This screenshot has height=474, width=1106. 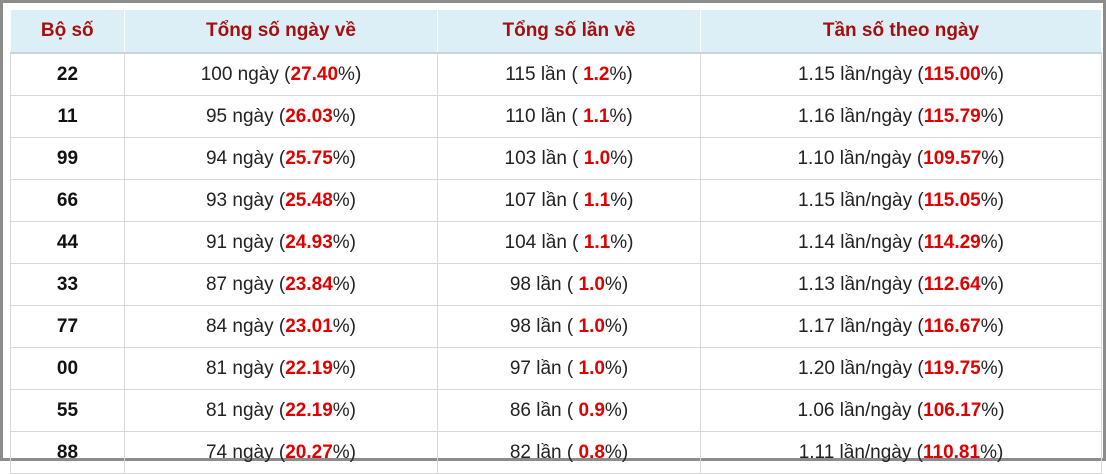 I want to click on stat-cell: 93 ngày (25.48%), so click(x=281, y=200).